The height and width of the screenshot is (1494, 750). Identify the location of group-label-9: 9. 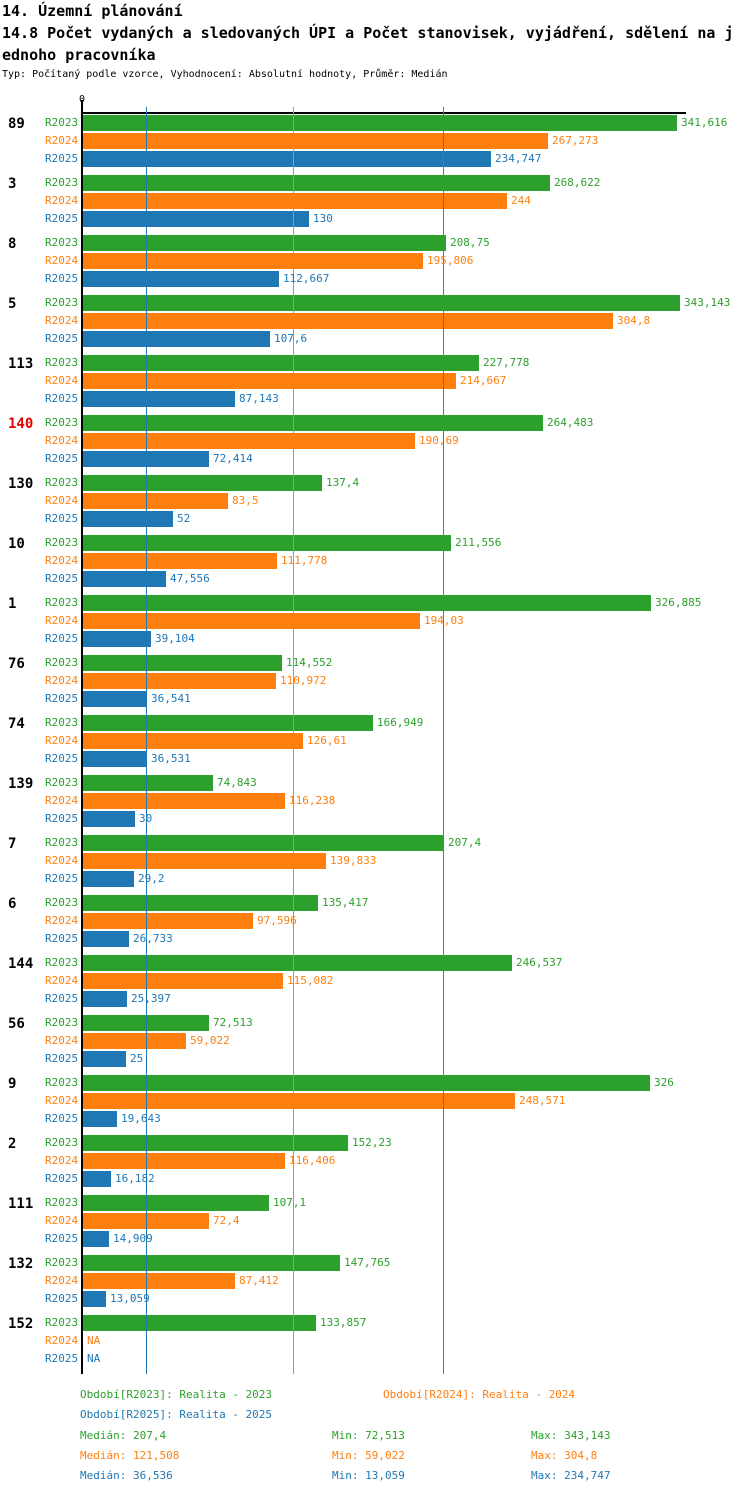
(12, 1084).